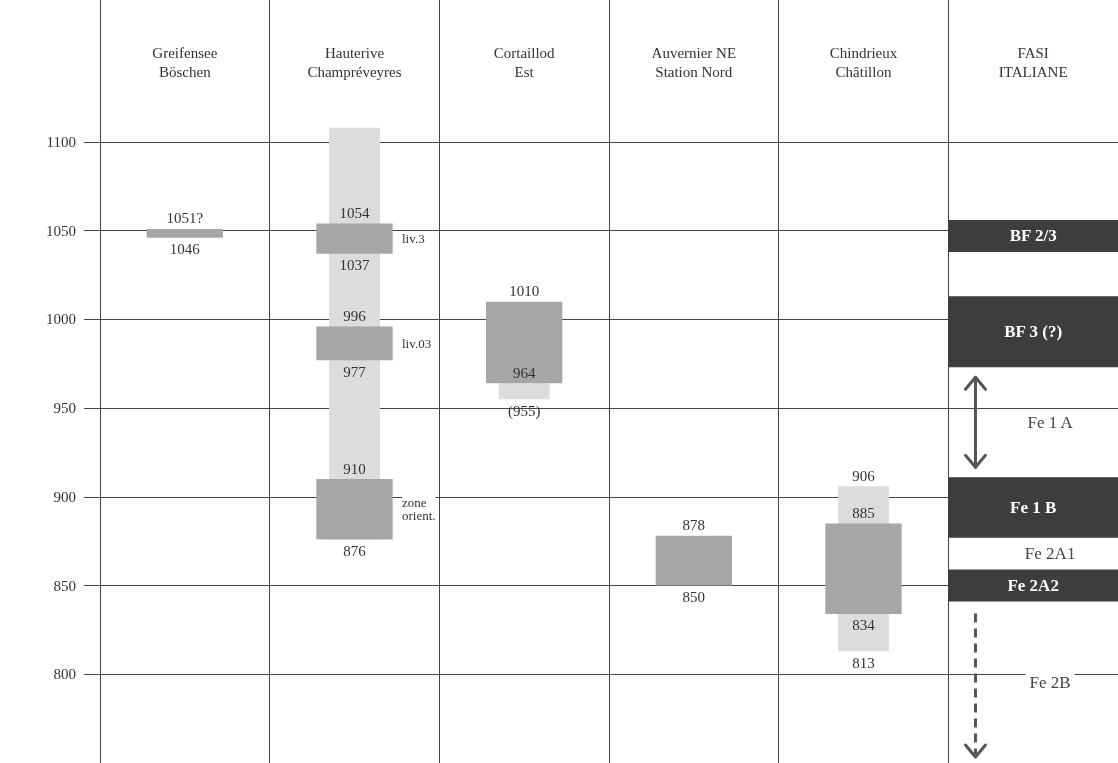 The width and height of the screenshot is (1118, 763). I want to click on data-label: Fe 1 B, so click(1033, 507).